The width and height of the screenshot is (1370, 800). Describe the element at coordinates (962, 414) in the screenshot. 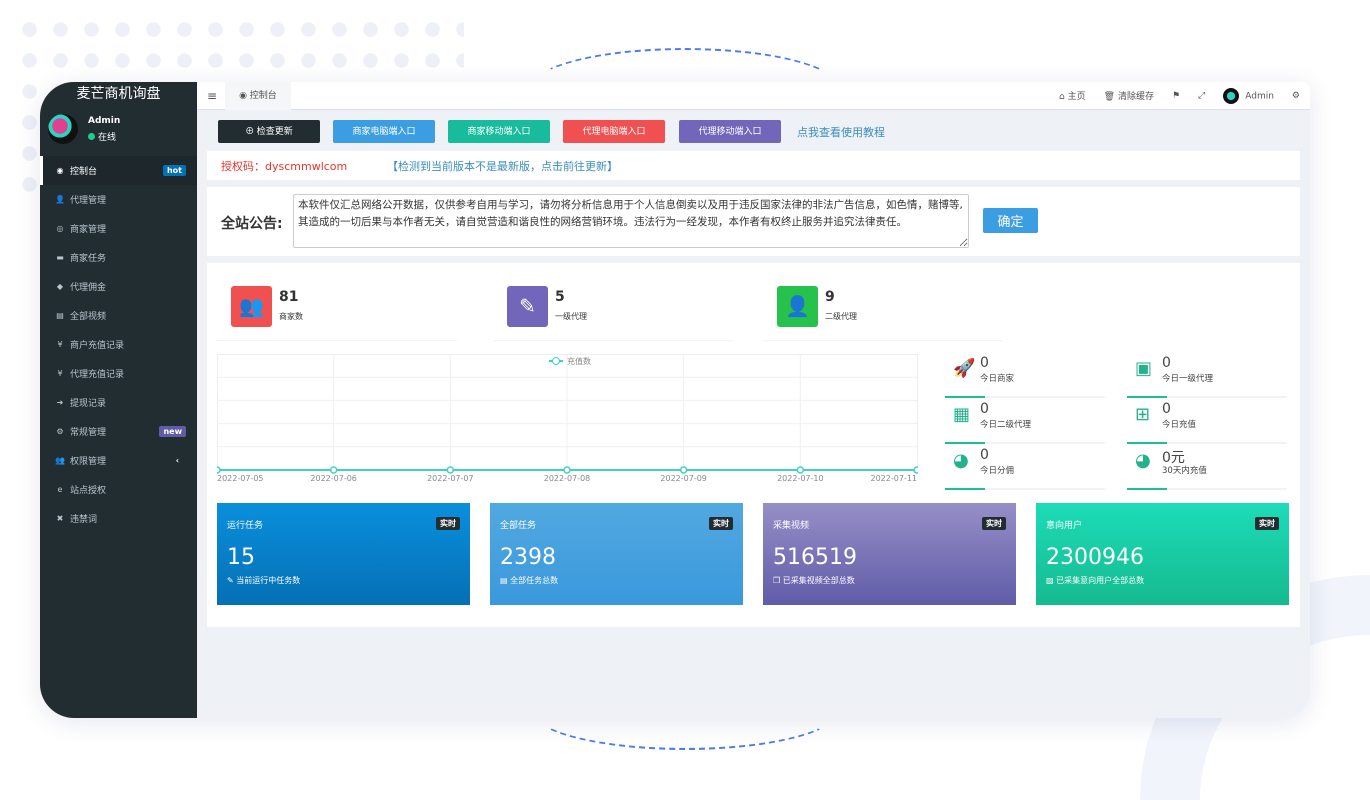

I see `calendar-icon: ▦` at that location.